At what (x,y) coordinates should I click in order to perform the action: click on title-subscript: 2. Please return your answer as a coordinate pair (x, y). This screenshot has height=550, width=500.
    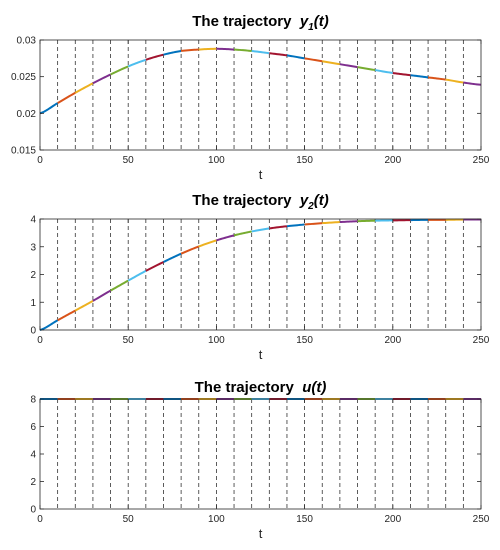
    Looking at the image, I should click on (310, 206).